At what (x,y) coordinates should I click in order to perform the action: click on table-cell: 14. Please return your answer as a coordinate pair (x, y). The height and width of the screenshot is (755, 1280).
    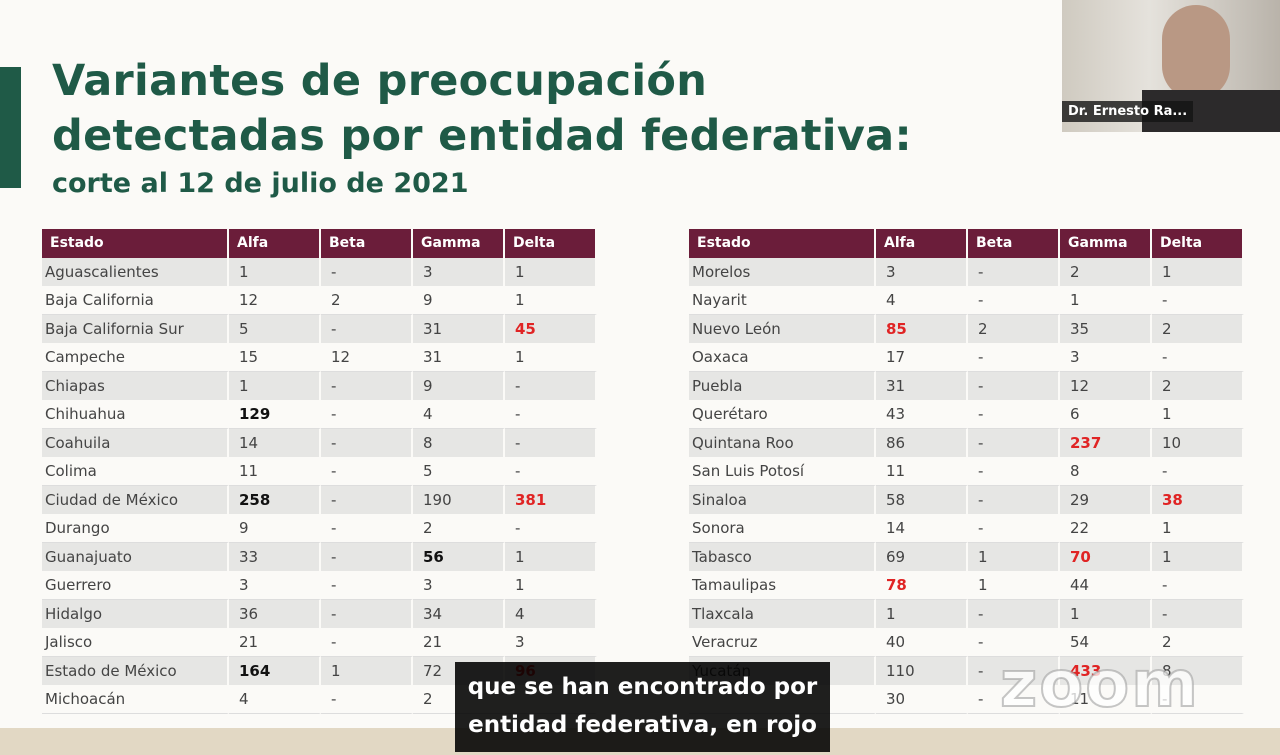
    Looking at the image, I should click on (922, 528).